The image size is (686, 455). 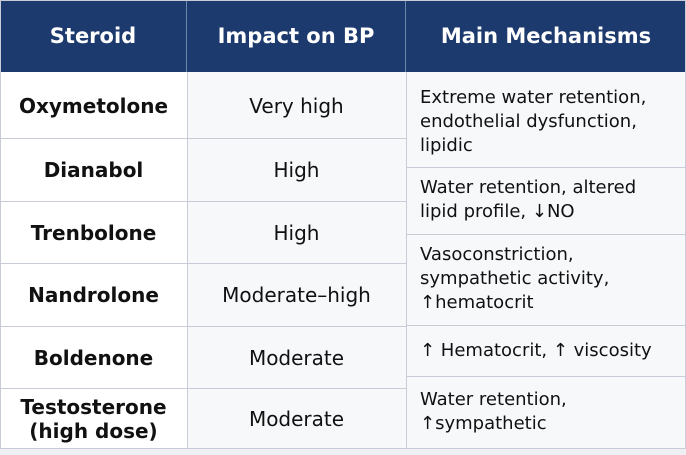 I want to click on steroid-cell: Boldenone, so click(x=93, y=357).